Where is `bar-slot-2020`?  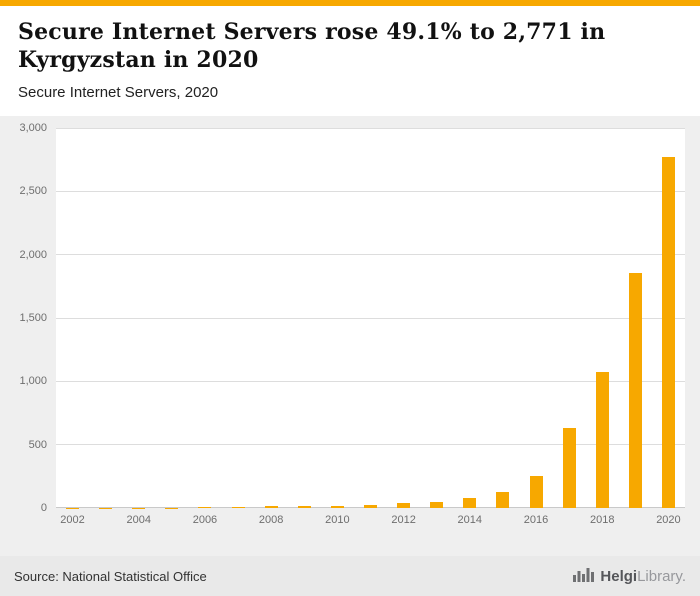 bar-slot-2020 is located at coordinates (668, 318).